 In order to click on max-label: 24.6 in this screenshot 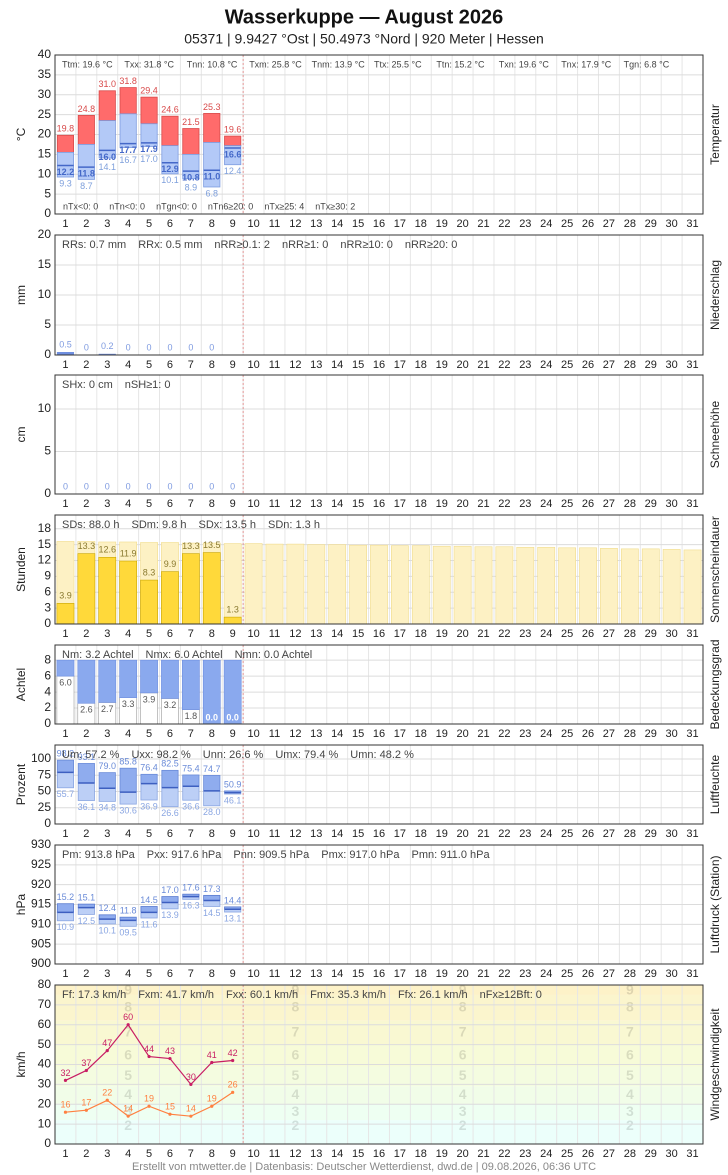, I will do `click(170, 110)`.